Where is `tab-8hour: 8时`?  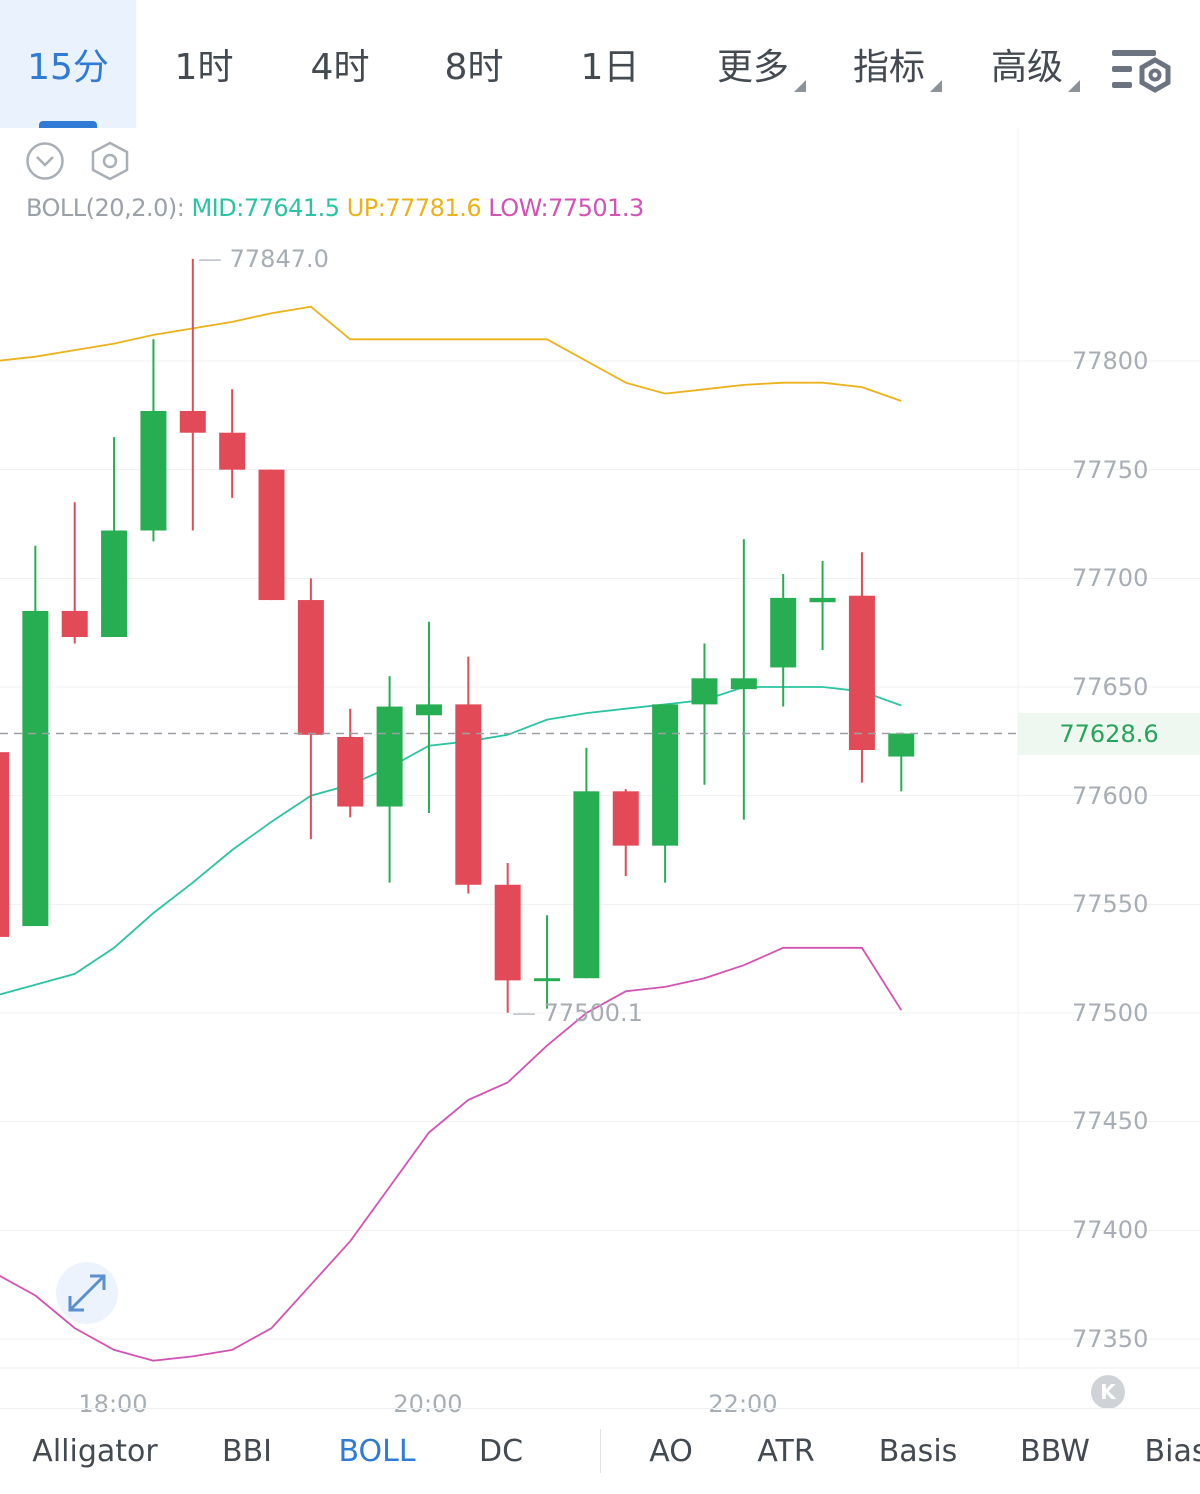
tab-8hour: 8时 is located at coordinates (474, 64).